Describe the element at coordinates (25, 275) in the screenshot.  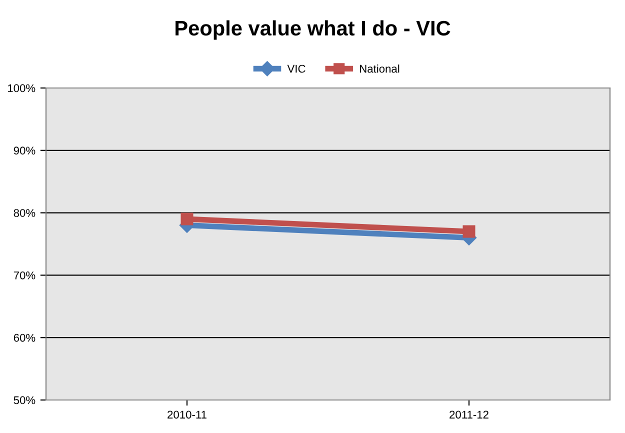
I see `y-tick-label: 70%` at that location.